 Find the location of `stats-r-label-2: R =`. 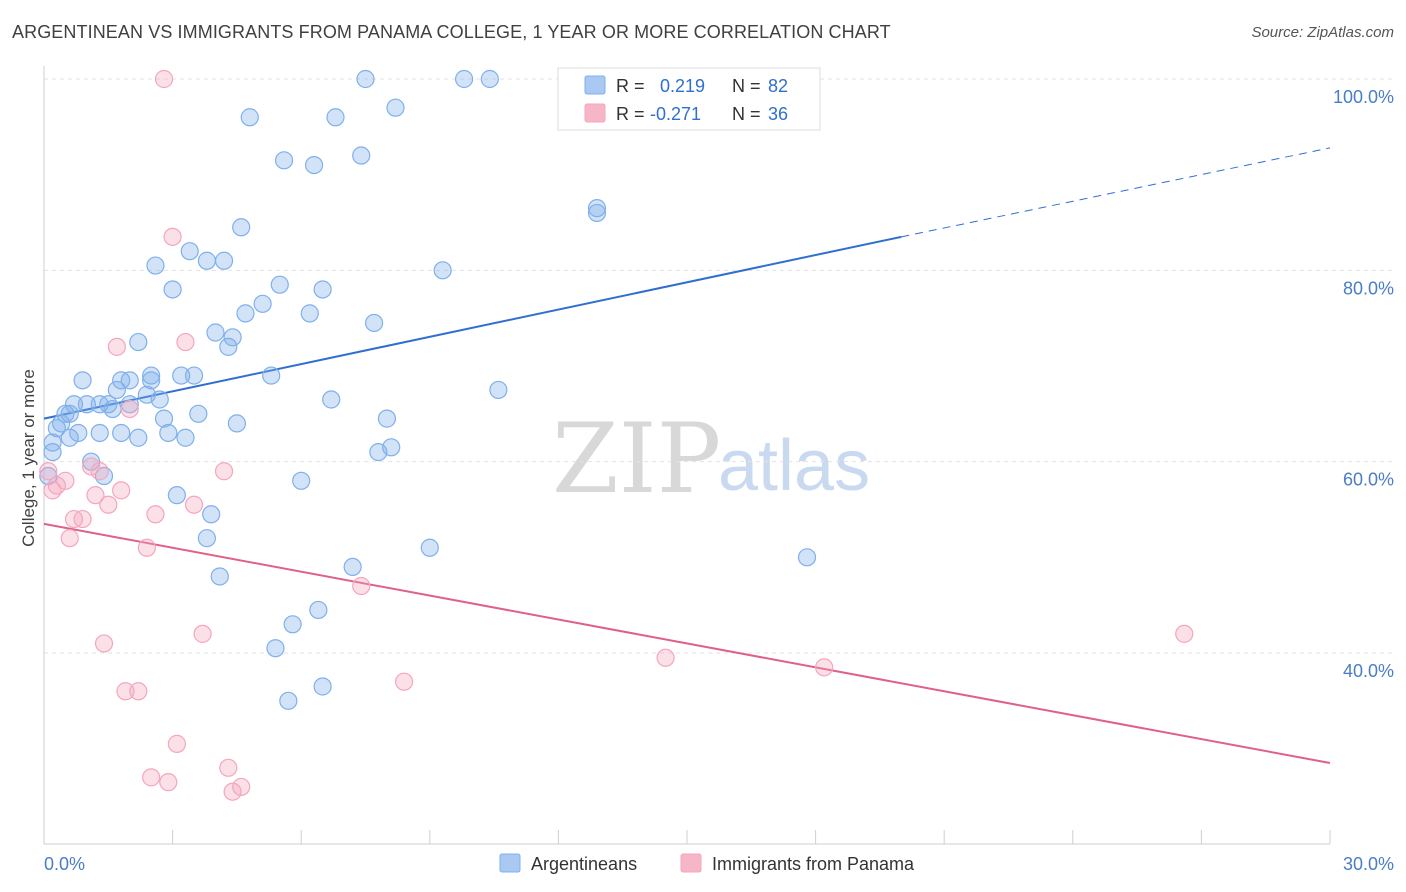

stats-r-label-2: R = is located at coordinates (630, 114).